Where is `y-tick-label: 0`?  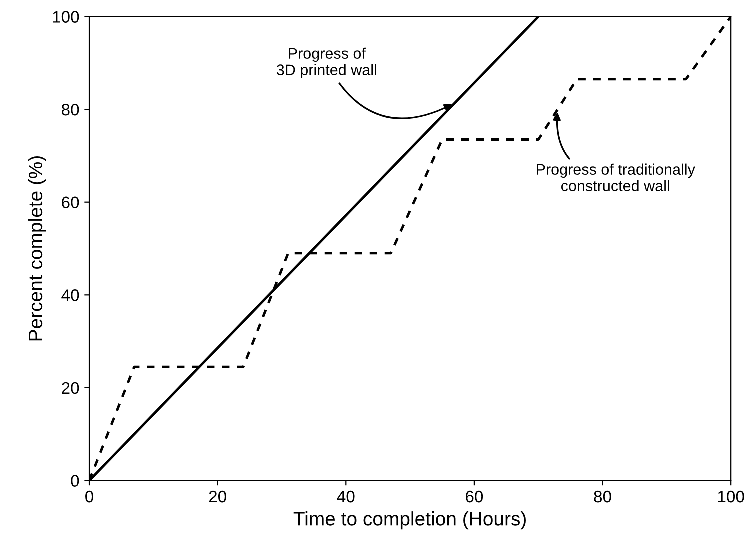 y-tick-label: 0 is located at coordinates (75, 481).